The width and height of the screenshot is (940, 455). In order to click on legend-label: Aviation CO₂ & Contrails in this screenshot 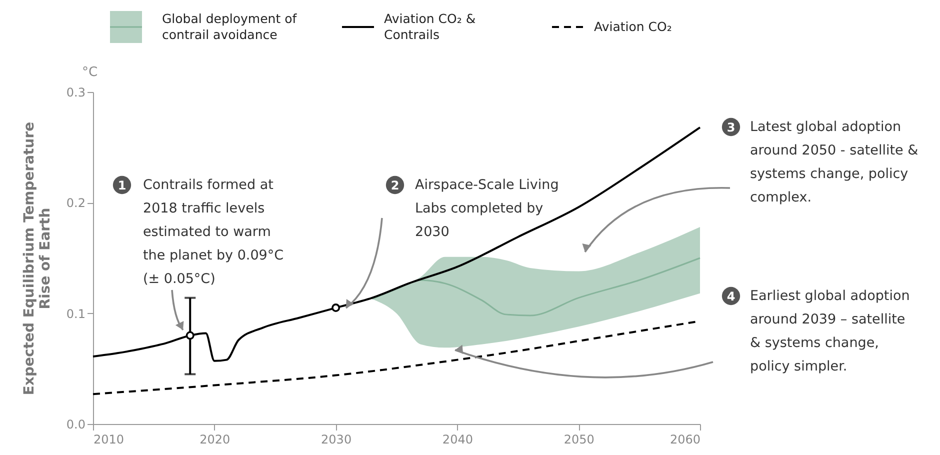, I will do `click(430, 27)`.